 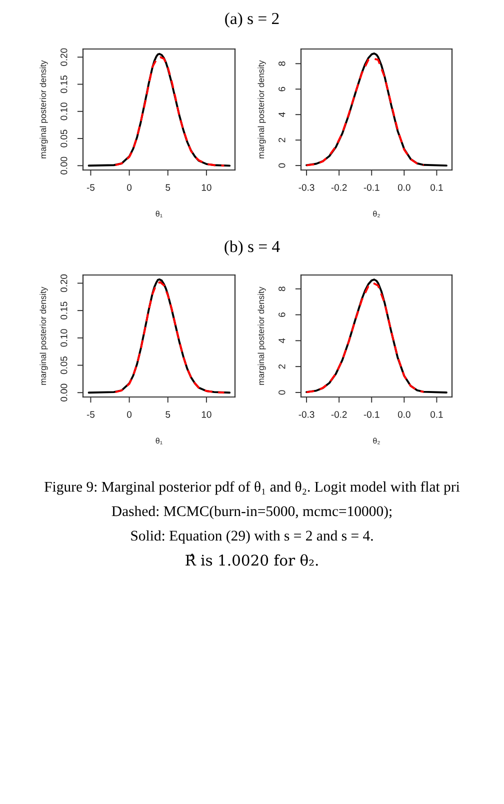 What do you see at coordinates (252, 20) in the screenshot?
I see `chart-title: (a) s = 2` at bounding box center [252, 20].